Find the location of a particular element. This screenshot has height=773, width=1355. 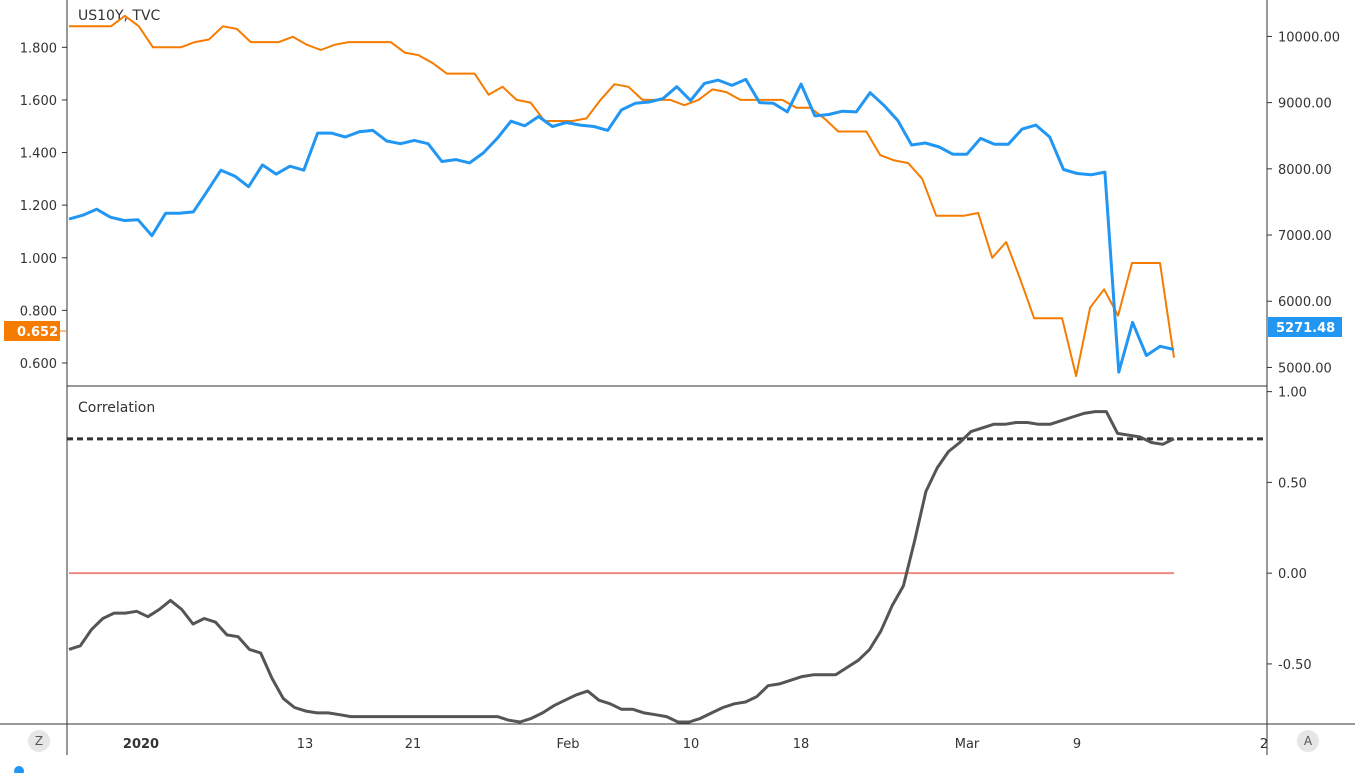

time-axis-ticks: 2020 13 21 Feb 10 18 Mar 9 2 is located at coordinates (695, 744).